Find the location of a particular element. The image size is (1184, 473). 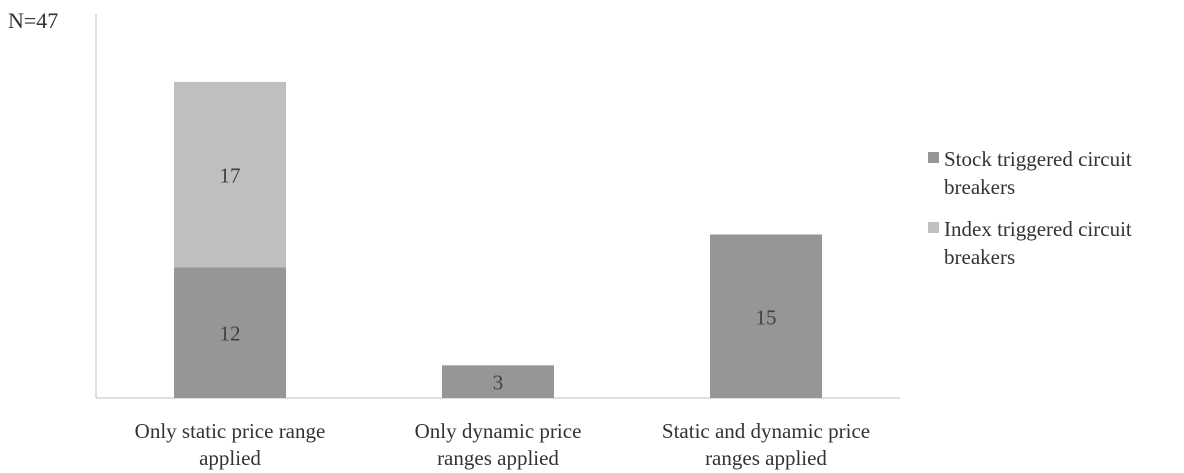

legend-swatch-index is located at coordinates (933, 227).